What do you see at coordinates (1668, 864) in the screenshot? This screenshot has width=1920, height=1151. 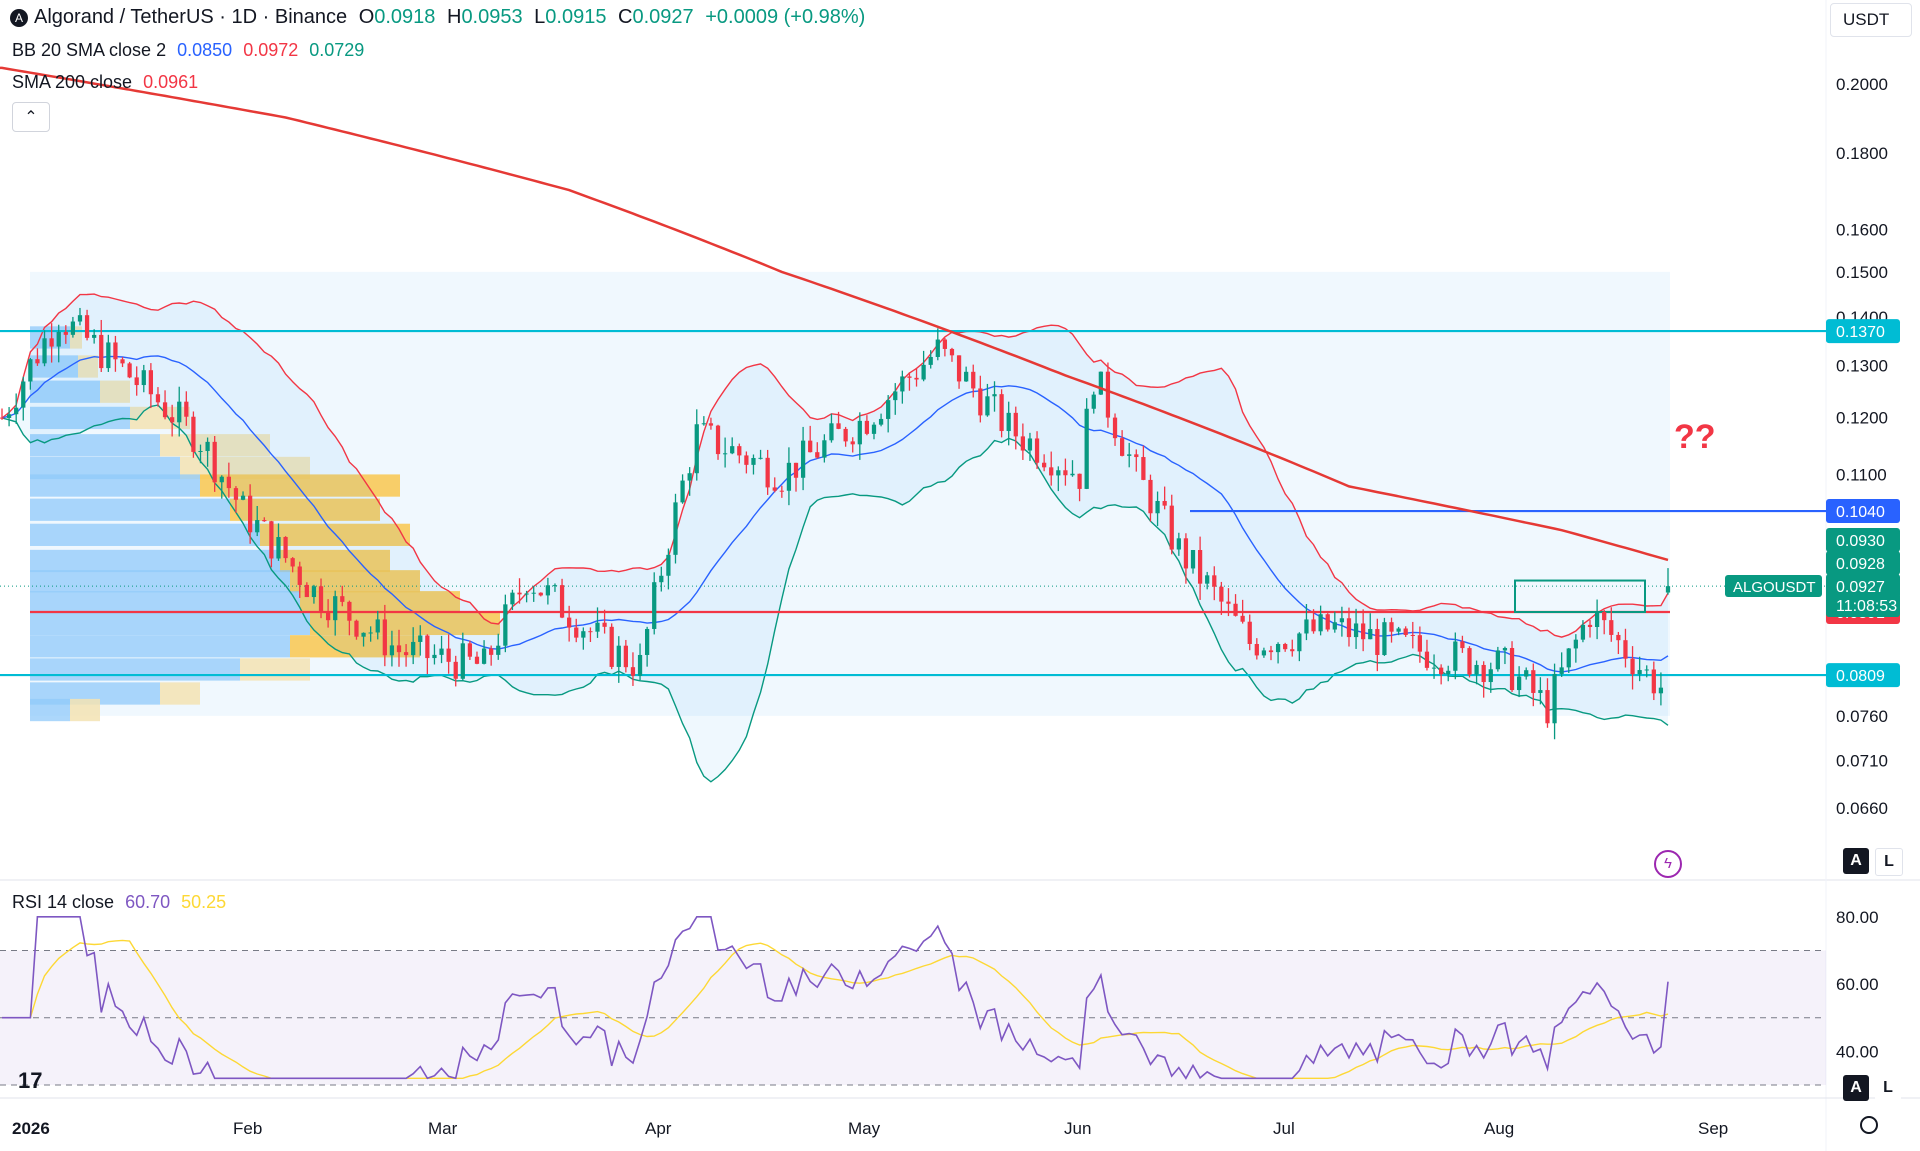 I see `lightning-icon: ϟ` at bounding box center [1668, 864].